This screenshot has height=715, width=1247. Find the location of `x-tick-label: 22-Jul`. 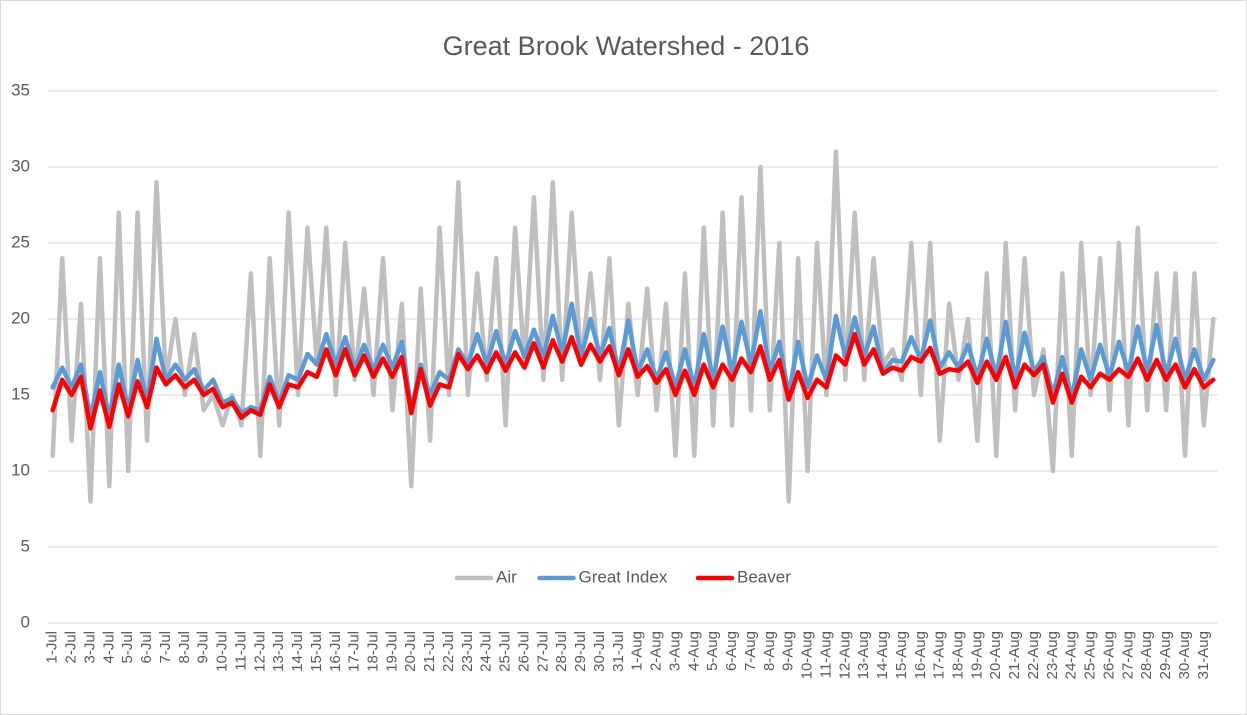

x-tick-label: 22-Jul is located at coordinates (448, 651).